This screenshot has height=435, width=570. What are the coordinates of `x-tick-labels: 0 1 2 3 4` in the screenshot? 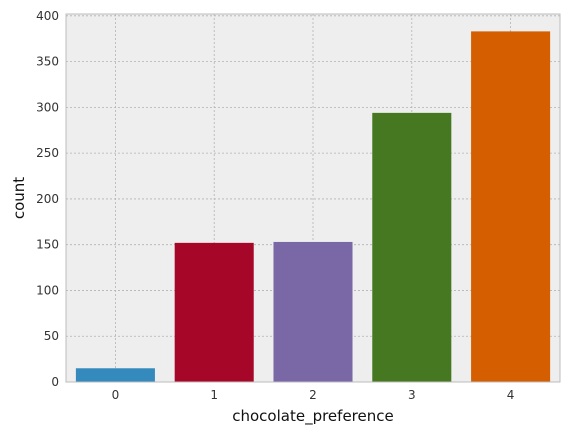 It's located at (313, 395).